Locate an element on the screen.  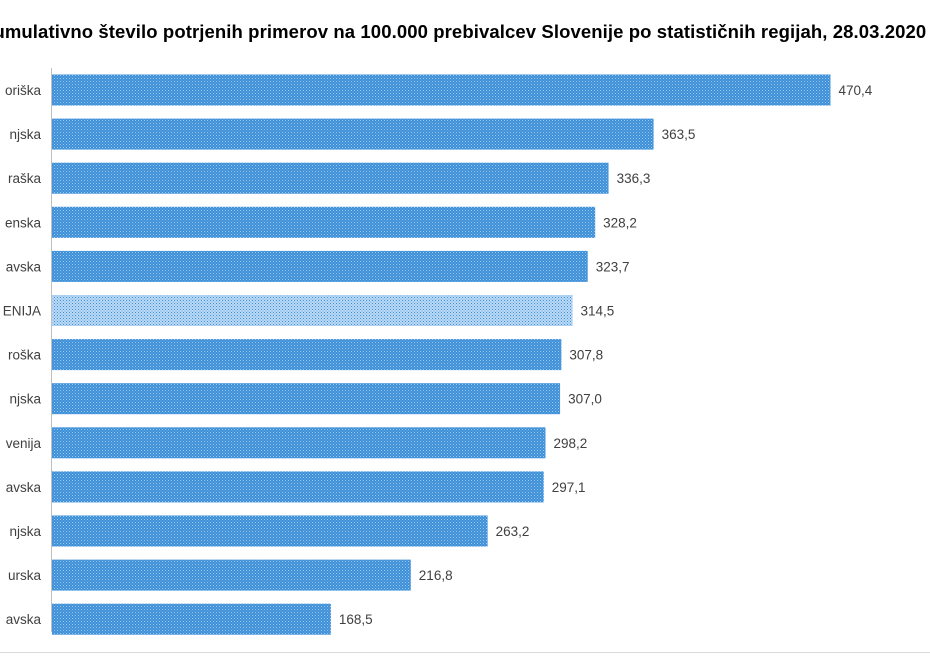
category-label-11: njska is located at coordinates (25, 531).